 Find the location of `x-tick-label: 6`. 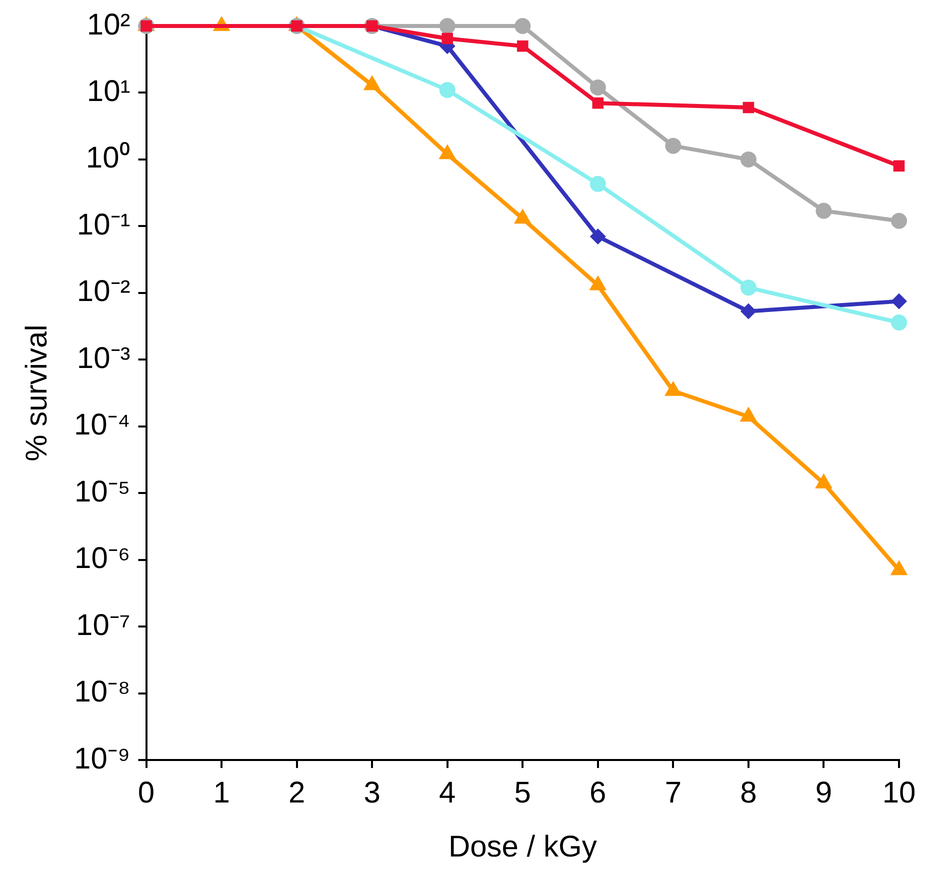

x-tick-label: 6 is located at coordinates (598, 793).